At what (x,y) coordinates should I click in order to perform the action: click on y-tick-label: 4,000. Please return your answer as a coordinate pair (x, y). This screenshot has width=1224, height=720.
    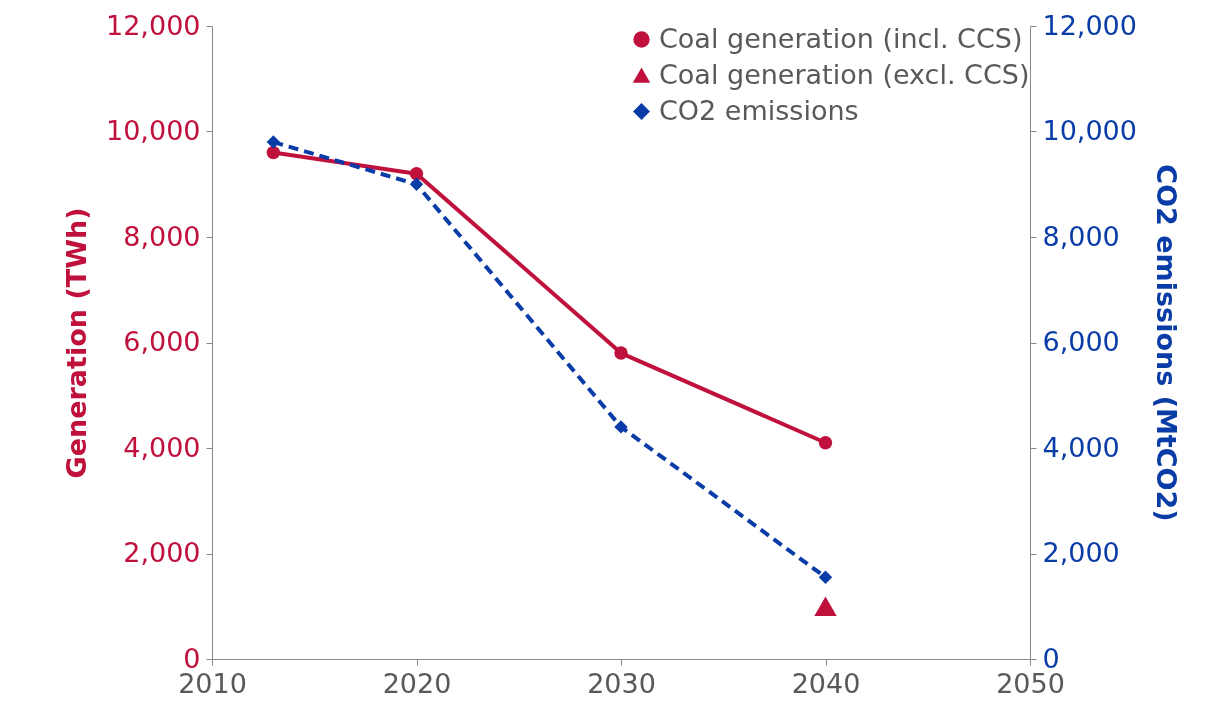
    Looking at the image, I should click on (162, 447).